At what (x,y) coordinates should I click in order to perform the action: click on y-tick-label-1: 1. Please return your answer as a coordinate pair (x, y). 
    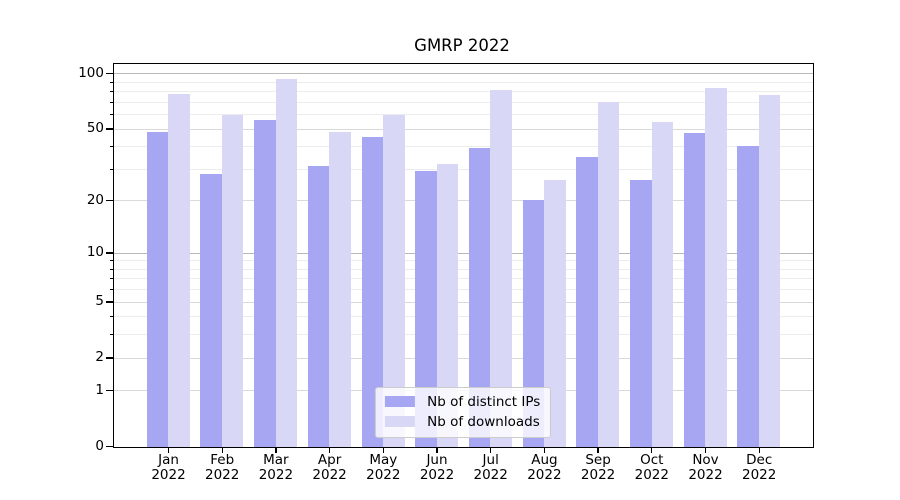
    Looking at the image, I should click on (99, 390).